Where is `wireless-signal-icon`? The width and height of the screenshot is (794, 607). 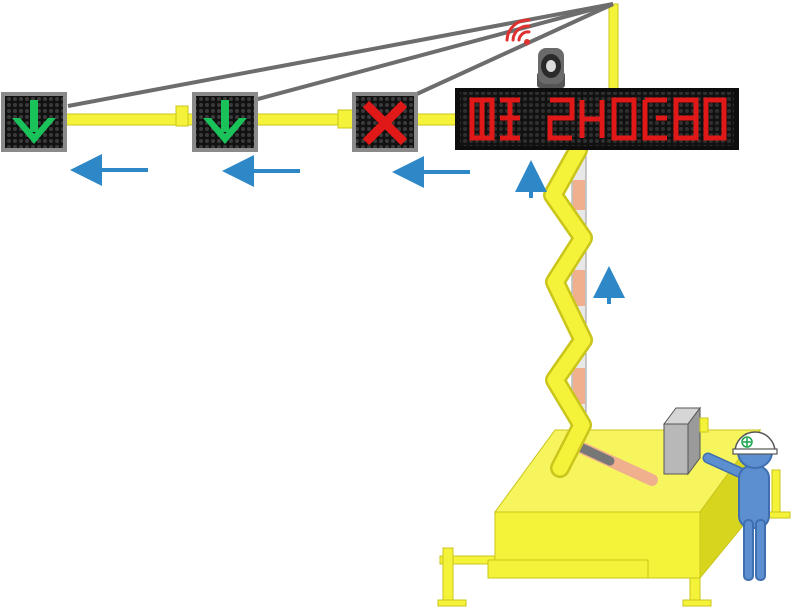 wireless-signal-icon is located at coordinates (518, 31).